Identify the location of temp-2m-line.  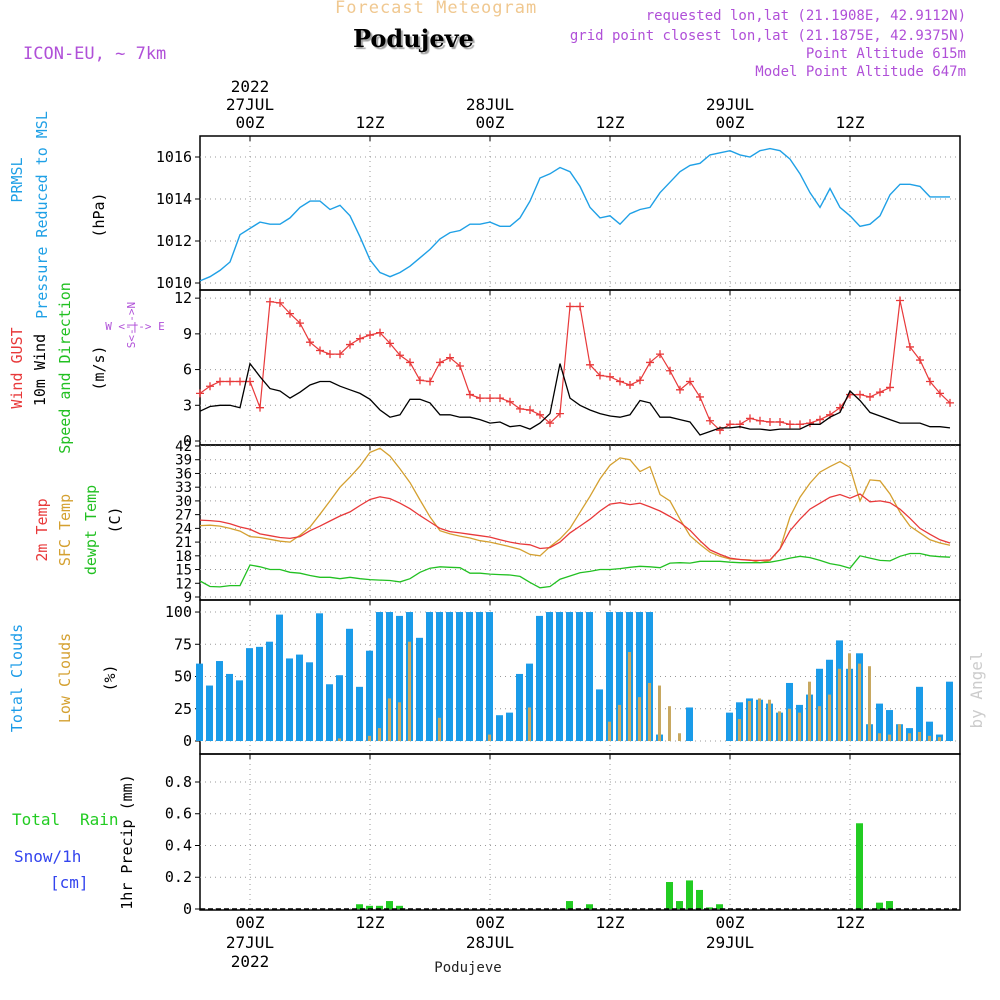
(575, 527).